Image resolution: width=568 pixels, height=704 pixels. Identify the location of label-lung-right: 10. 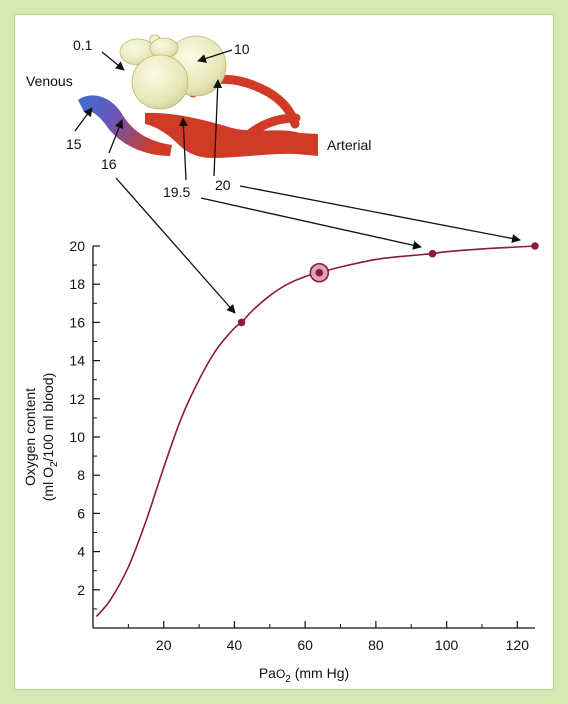
(242, 49).